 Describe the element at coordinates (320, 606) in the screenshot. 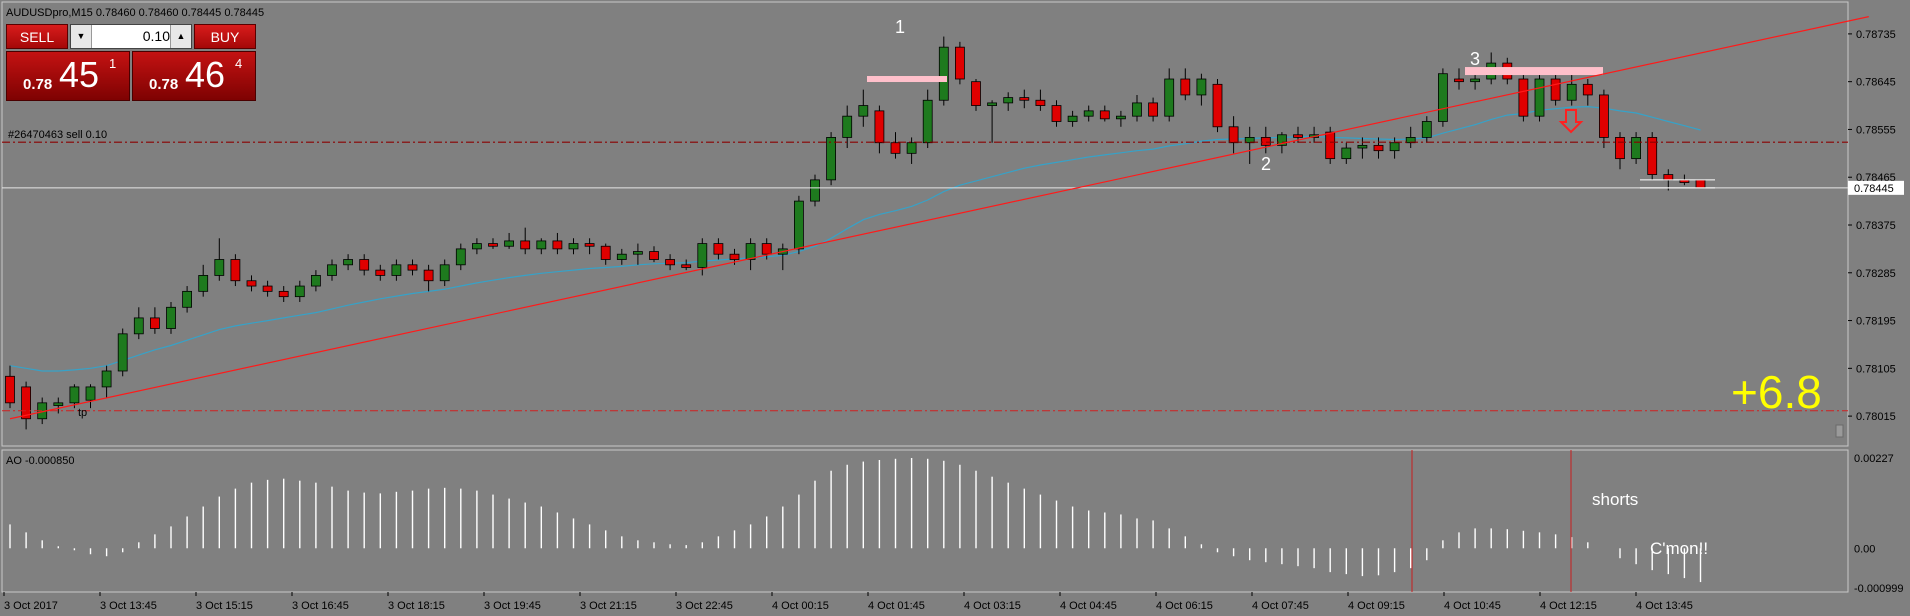

I see `time-tick-label: 3 Oct 16:45` at that location.